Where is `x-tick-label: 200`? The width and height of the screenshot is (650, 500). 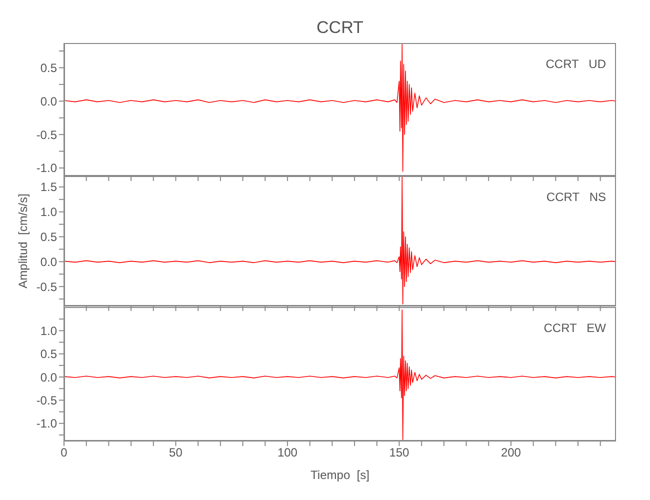 x-tick-label: 200 is located at coordinates (511, 453).